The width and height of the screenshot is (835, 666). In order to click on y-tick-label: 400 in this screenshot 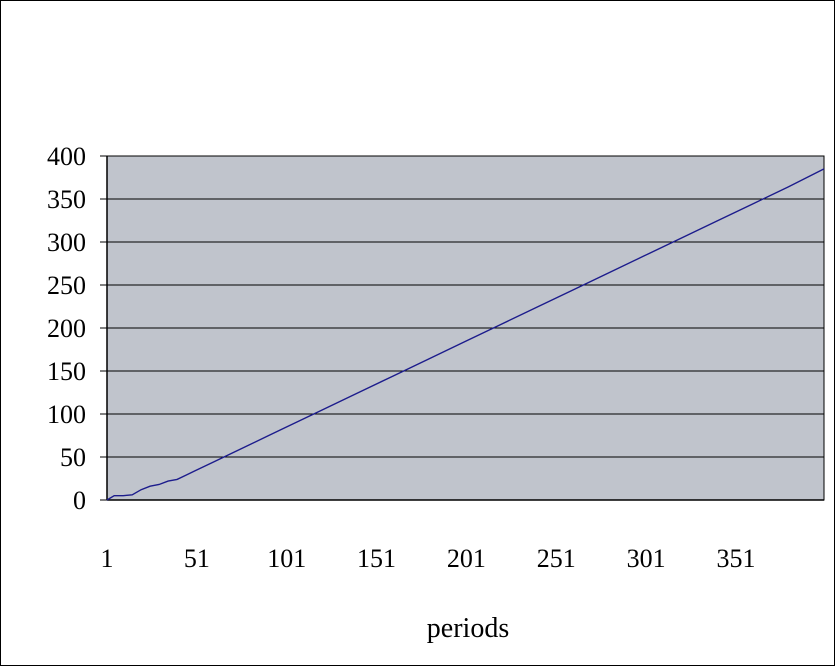, I will do `click(66, 156)`.